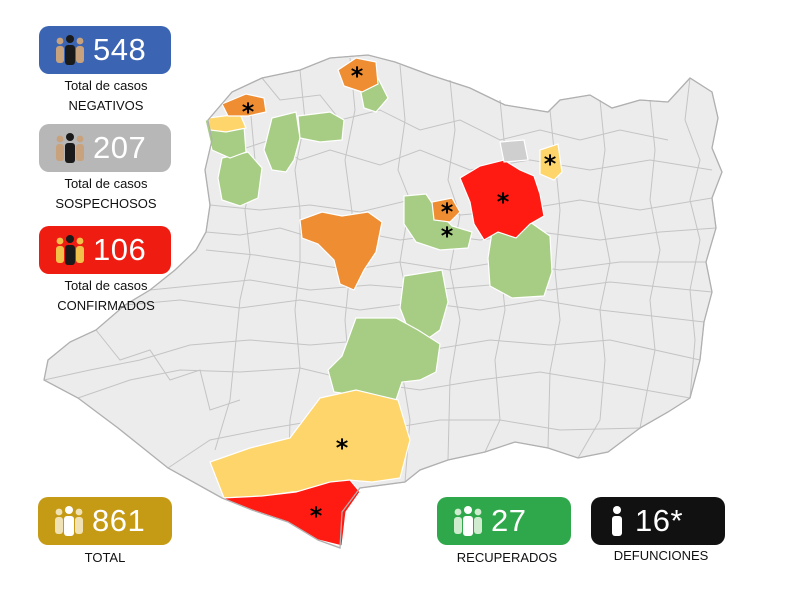 The image size is (800, 600). Describe the element at coordinates (509, 520) in the screenshot. I see `recuperados-count: 27` at that location.